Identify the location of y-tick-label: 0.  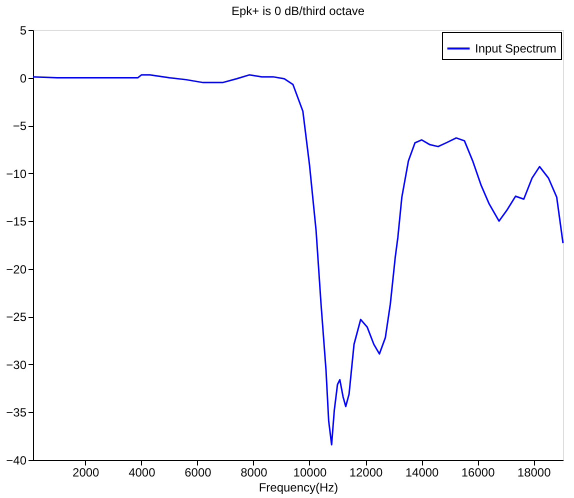
(23, 78).